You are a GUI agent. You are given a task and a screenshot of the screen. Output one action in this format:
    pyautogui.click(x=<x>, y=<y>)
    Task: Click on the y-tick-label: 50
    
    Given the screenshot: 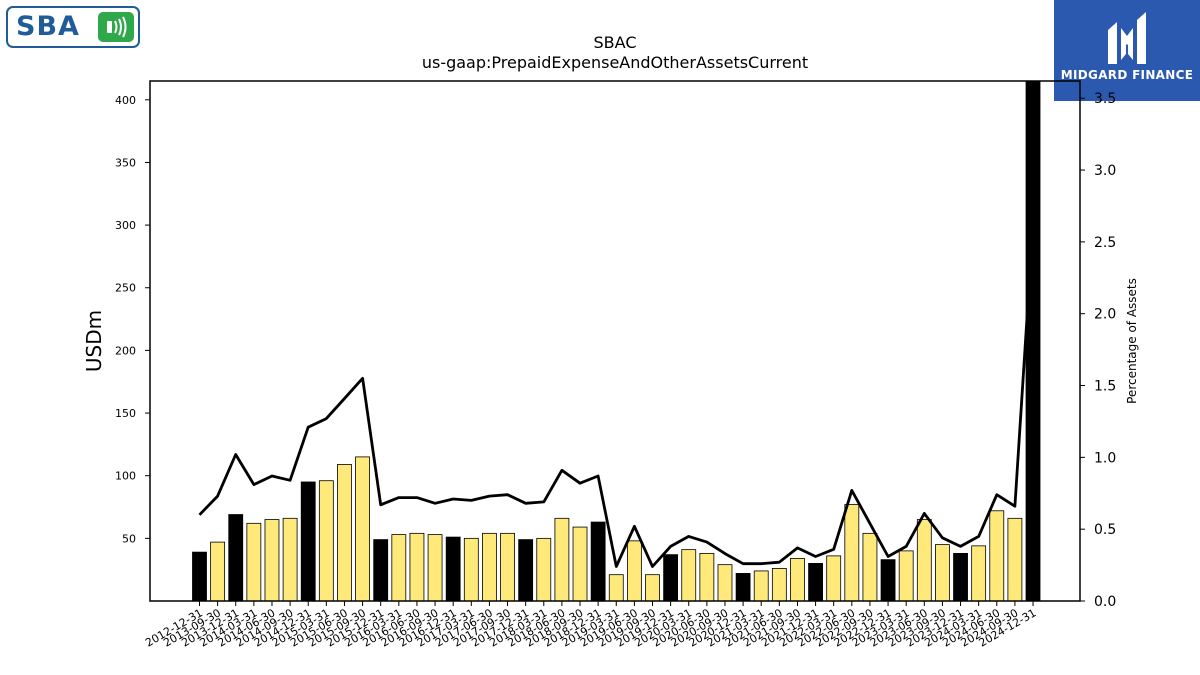 What is the action you would take?
    pyautogui.click(x=129, y=538)
    